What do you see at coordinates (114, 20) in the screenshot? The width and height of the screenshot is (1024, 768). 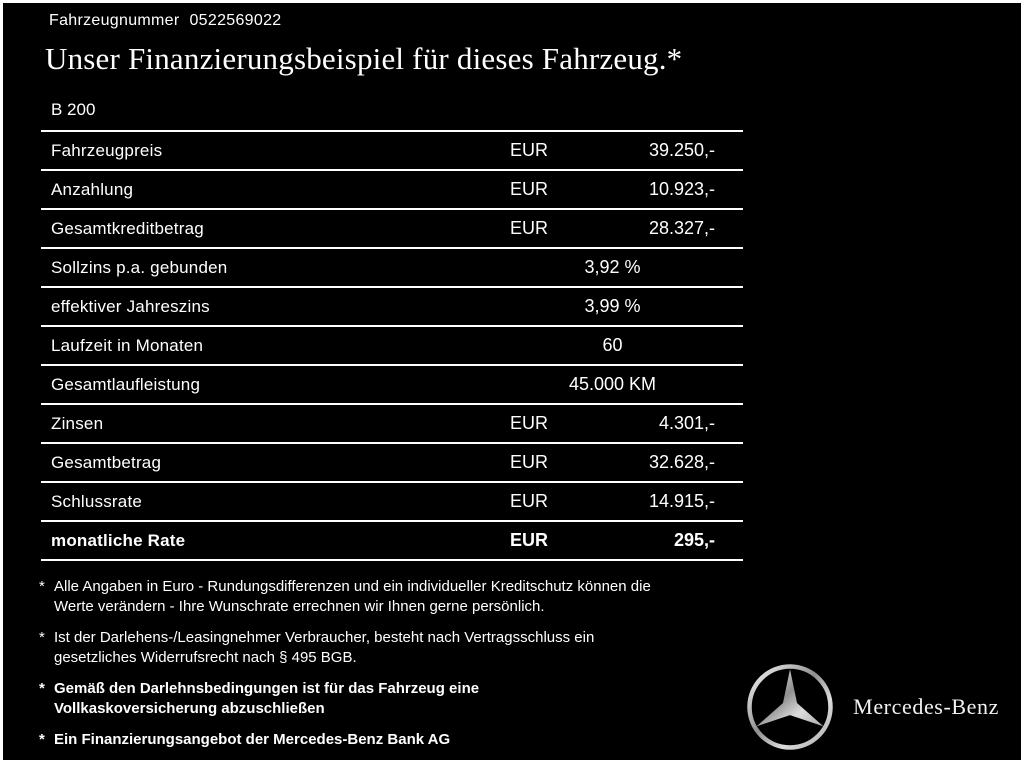 I see `vehicle-number-label: Fahrzeugnummer` at bounding box center [114, 20].